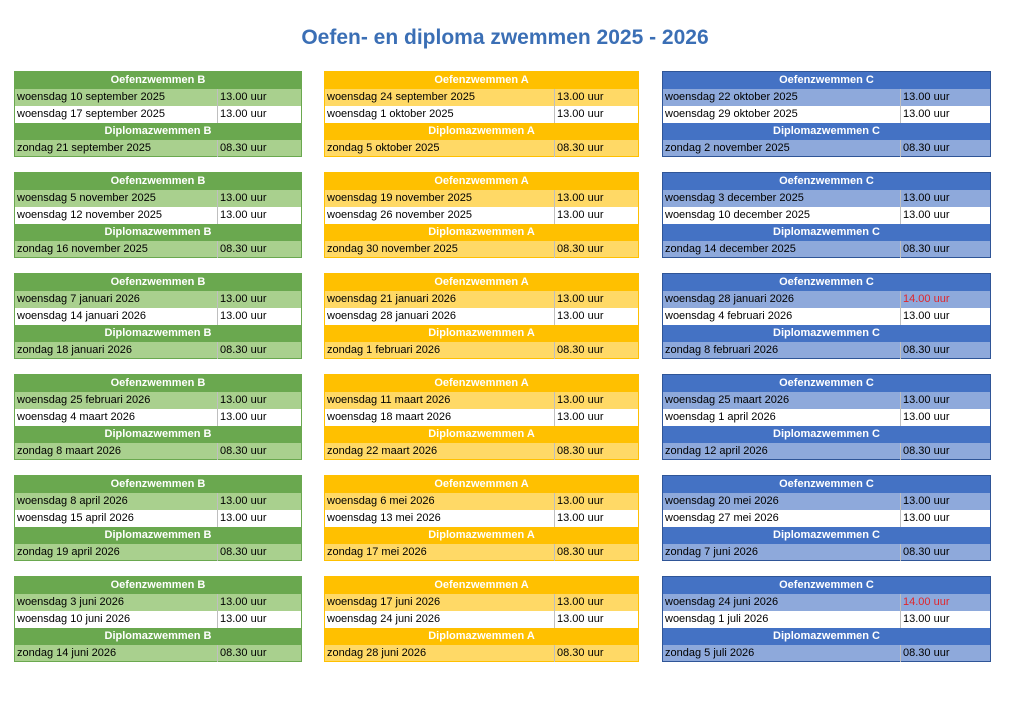 This screenshot has width=1021, height=704. I want to click on session-date: woensdag 5 november 2025, so click(116, 198).